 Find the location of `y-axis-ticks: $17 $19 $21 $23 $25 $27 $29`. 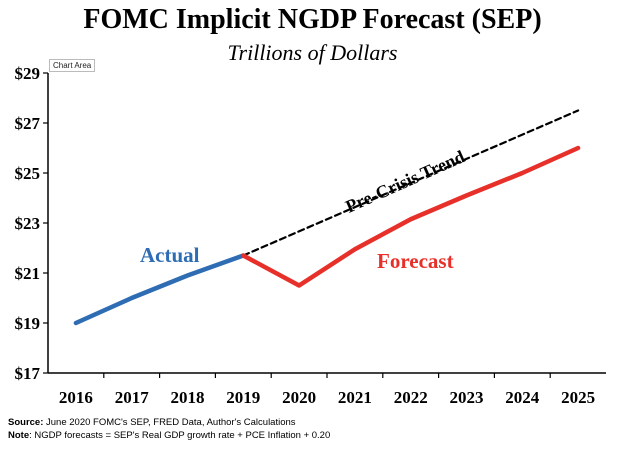

y-axis-ticks: $17 $19 $21 $23 $25 $27 $29 is located at coordinates (31, 223).